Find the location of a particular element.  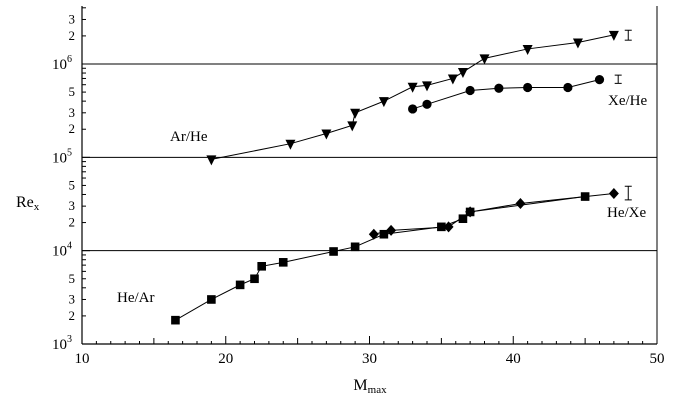

series-label: He/Xe is located at coordinates (626, 213).